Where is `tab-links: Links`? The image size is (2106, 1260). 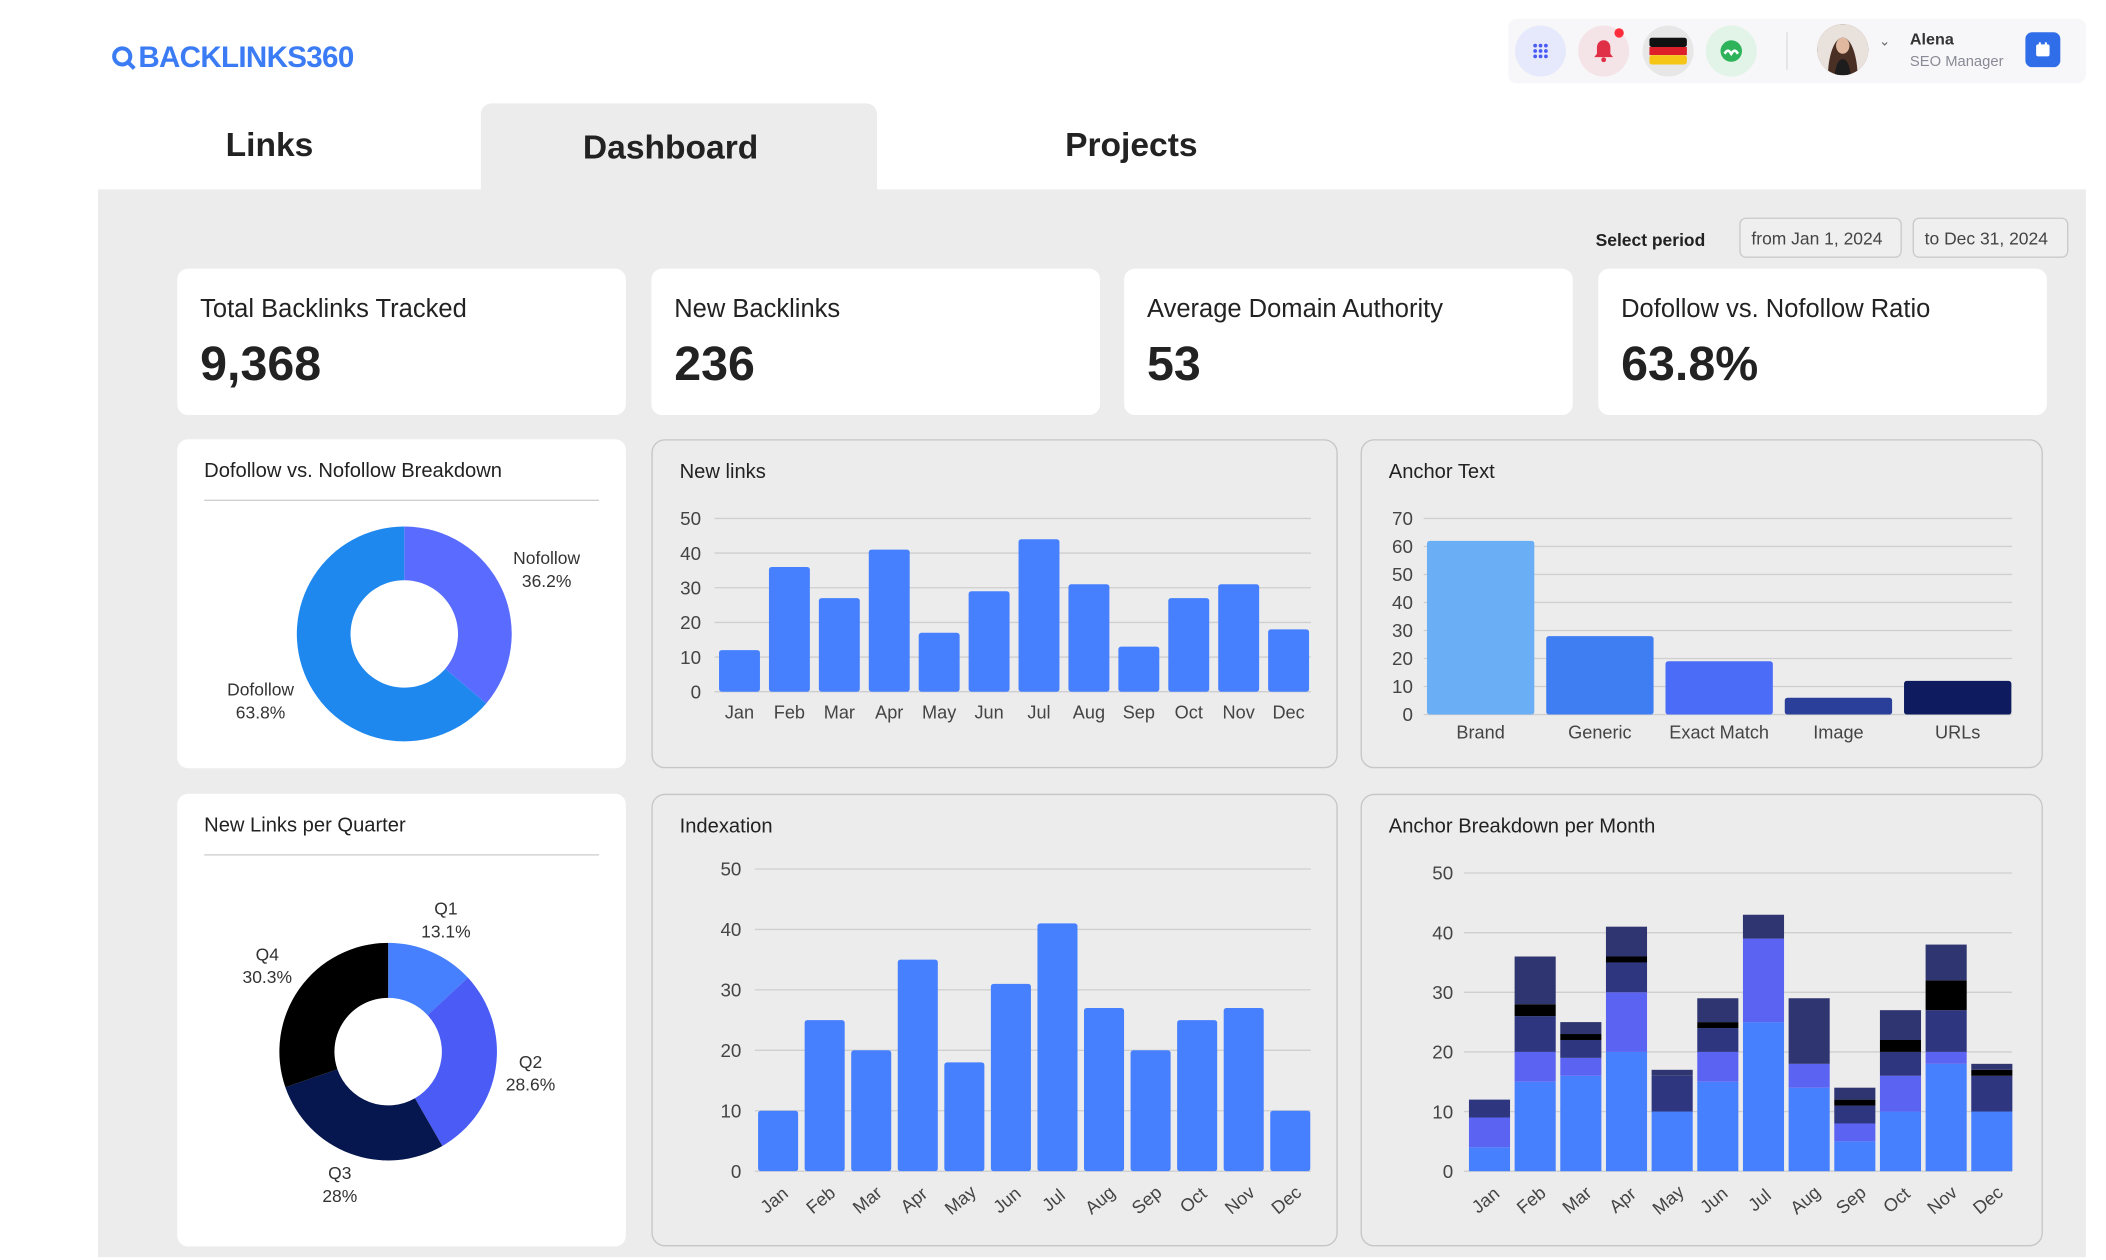
tab-links: Links is located at coordinates (270, 145).